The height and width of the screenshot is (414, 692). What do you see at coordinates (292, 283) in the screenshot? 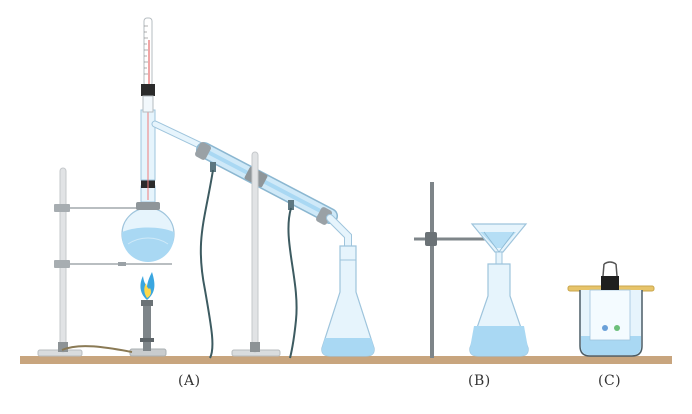
I see `condenser-hose-out` at bounding box center [292, 283].